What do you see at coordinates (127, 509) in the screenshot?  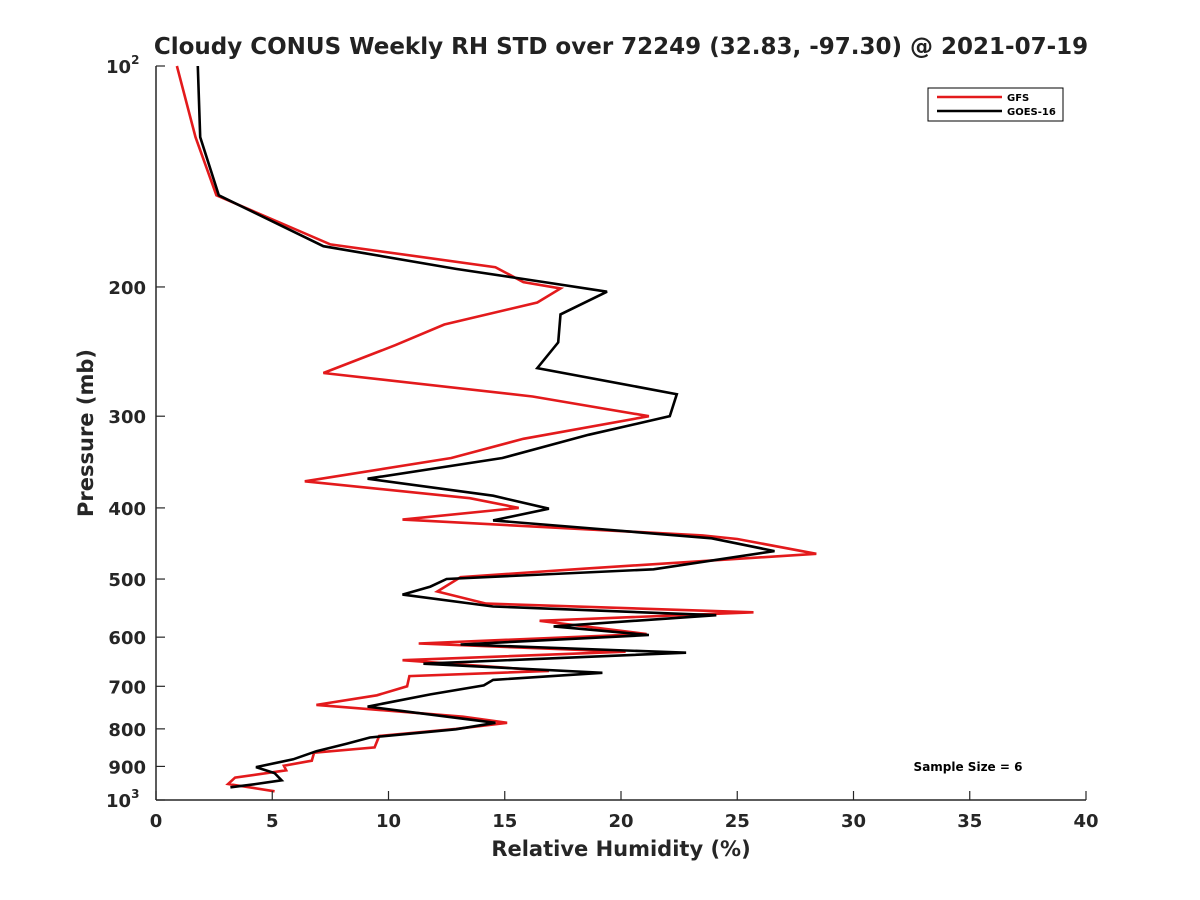 I see `y-tick-label: 400` at bounding box center [127, 509].